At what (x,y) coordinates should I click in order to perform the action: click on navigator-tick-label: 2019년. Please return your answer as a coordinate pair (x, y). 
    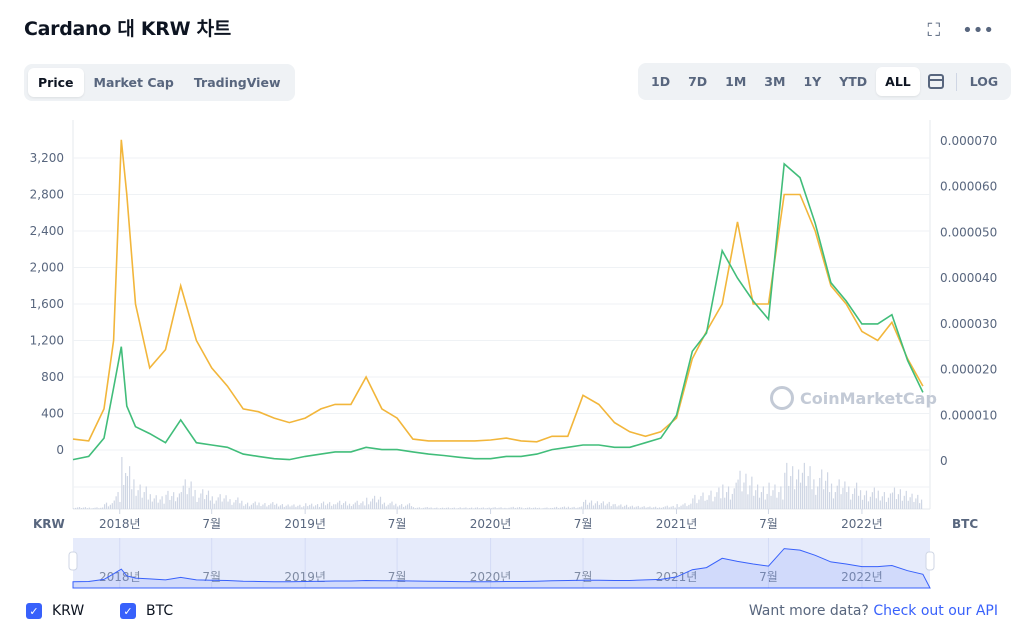
    Looking at the image, I should click on (305, 577).